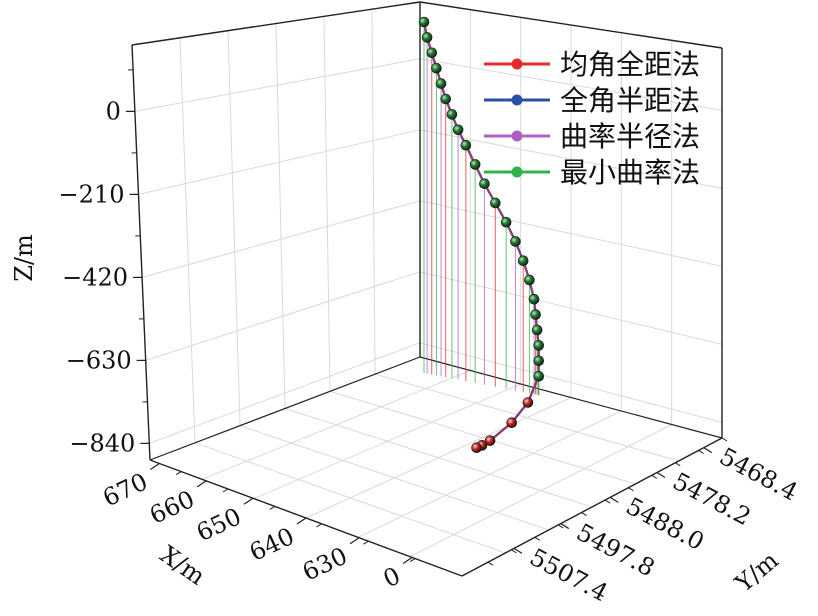 This screenshot has width=818, height=616. Describe the element at coordinates (125, 490) in the screenshot. I see `x-tick-label: 670` at that location.